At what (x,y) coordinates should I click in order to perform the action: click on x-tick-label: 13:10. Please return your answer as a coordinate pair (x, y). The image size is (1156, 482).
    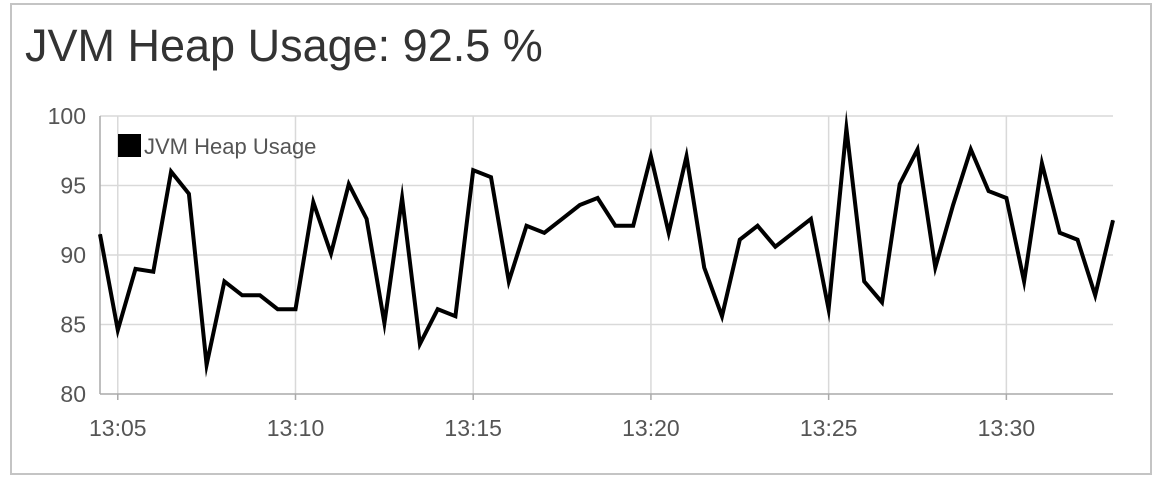
    Looking at the image, I should click on (296, 428).